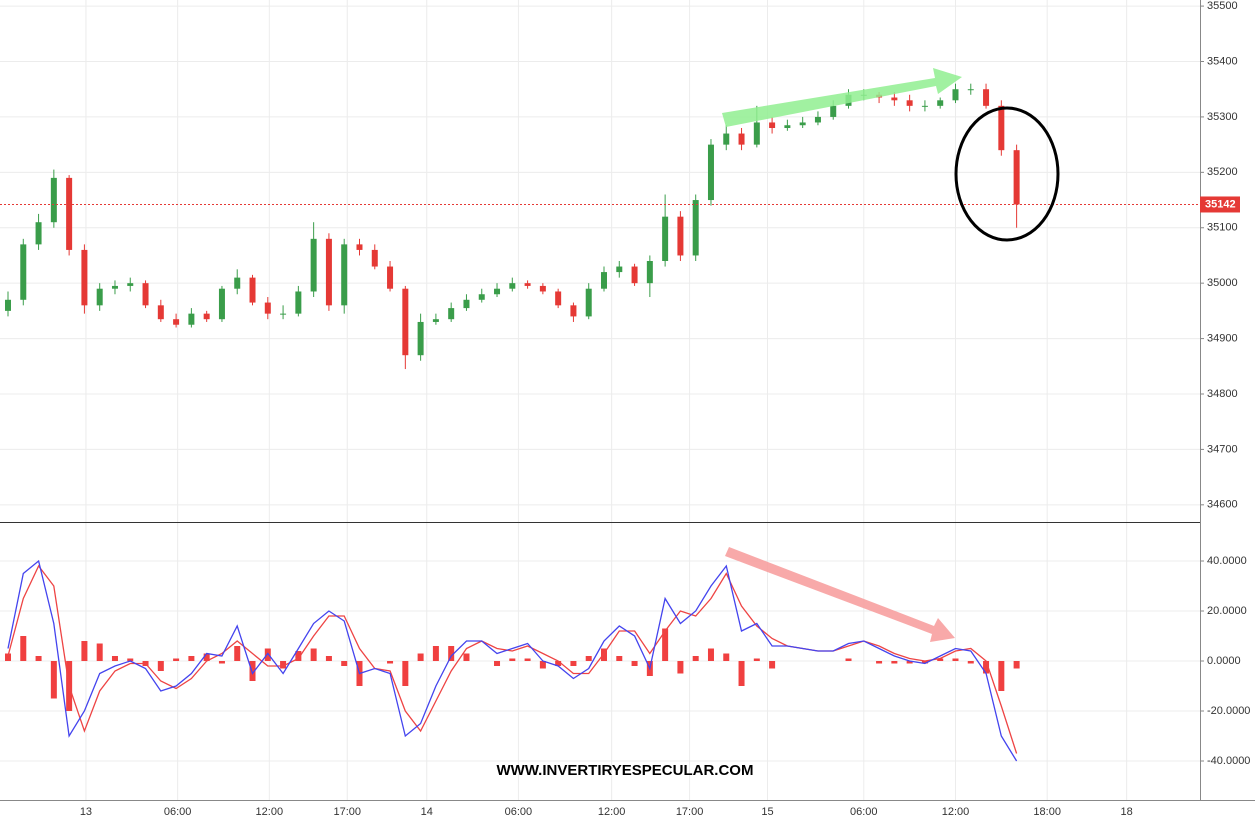 The image size is (1255, 823). I want to click on last-price-label: 35142, so click(1220, 204).